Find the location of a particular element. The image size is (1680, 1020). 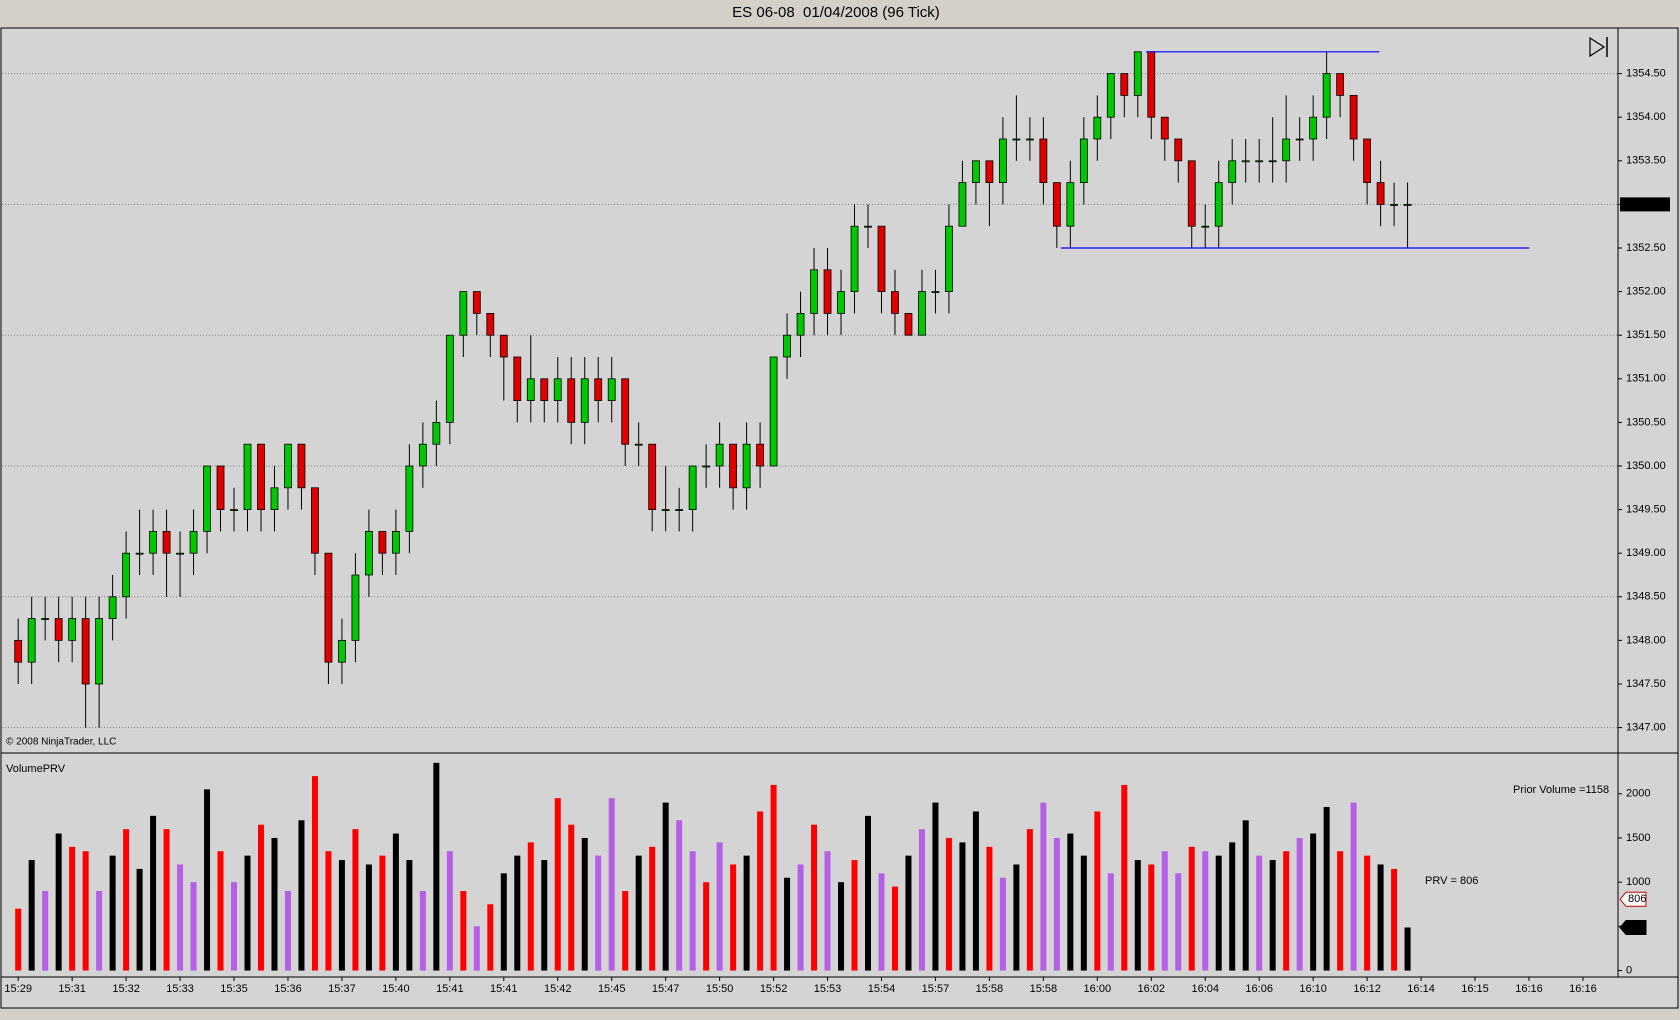

x-tick-label: 16:14 is located at coordinates (1421, 989).